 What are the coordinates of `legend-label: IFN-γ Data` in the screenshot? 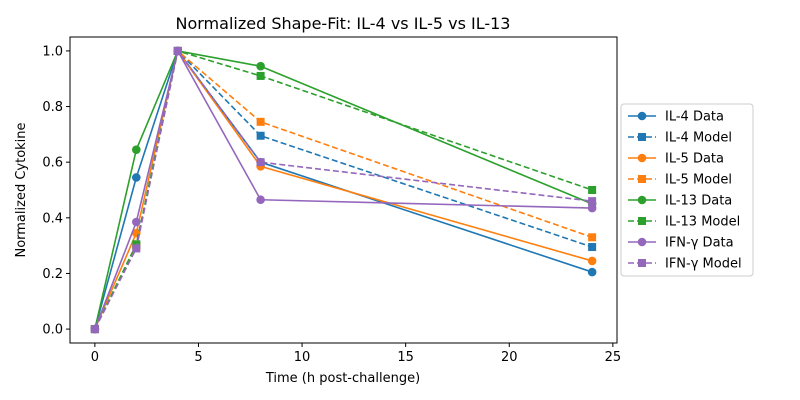 It's located at (699, 243).